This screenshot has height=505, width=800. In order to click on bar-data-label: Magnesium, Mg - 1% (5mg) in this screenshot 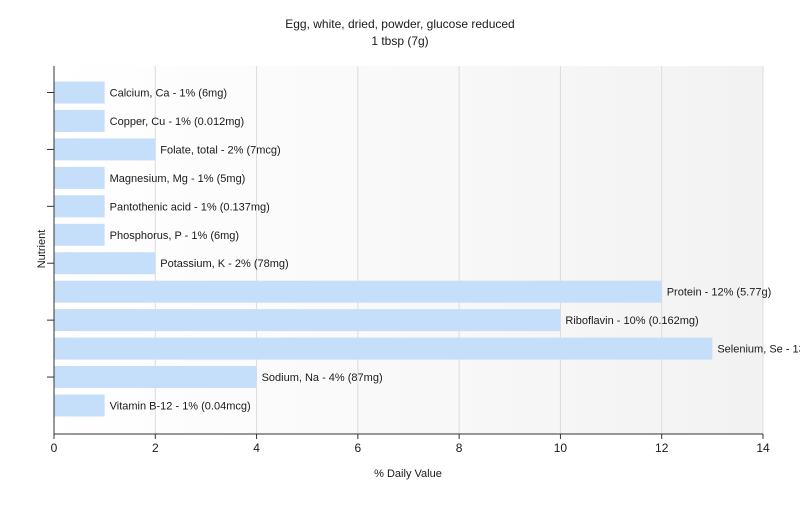, I will do `click(178, 179)`.